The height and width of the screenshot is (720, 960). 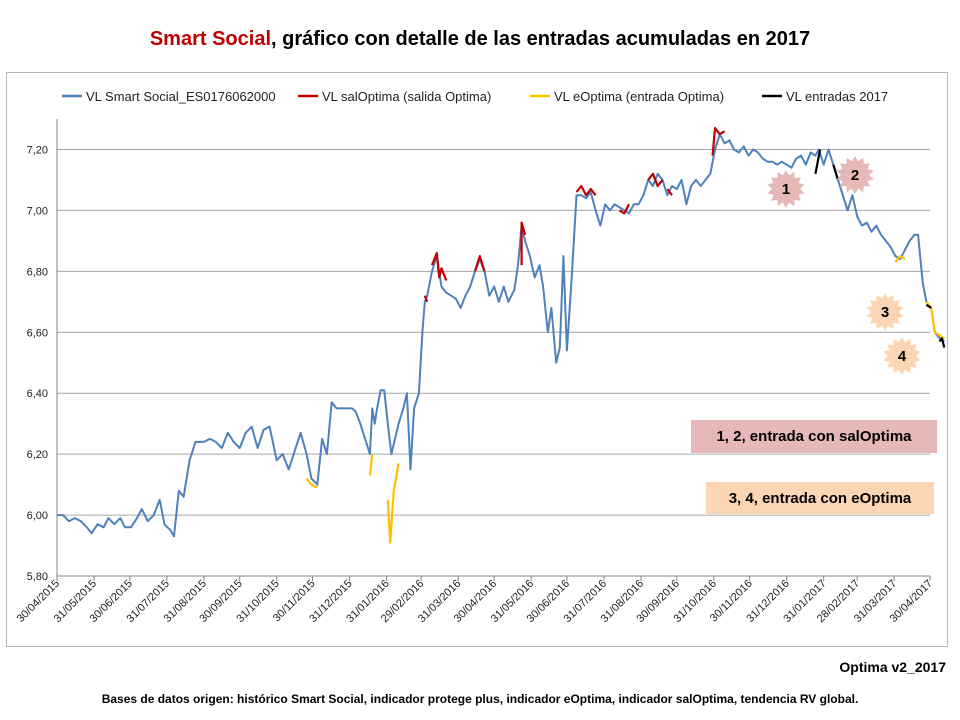 What do you see at coordinates (37, 272) in the screenshot?
I see `y-tick-label: 6,80` at bounding box center [37, 272].